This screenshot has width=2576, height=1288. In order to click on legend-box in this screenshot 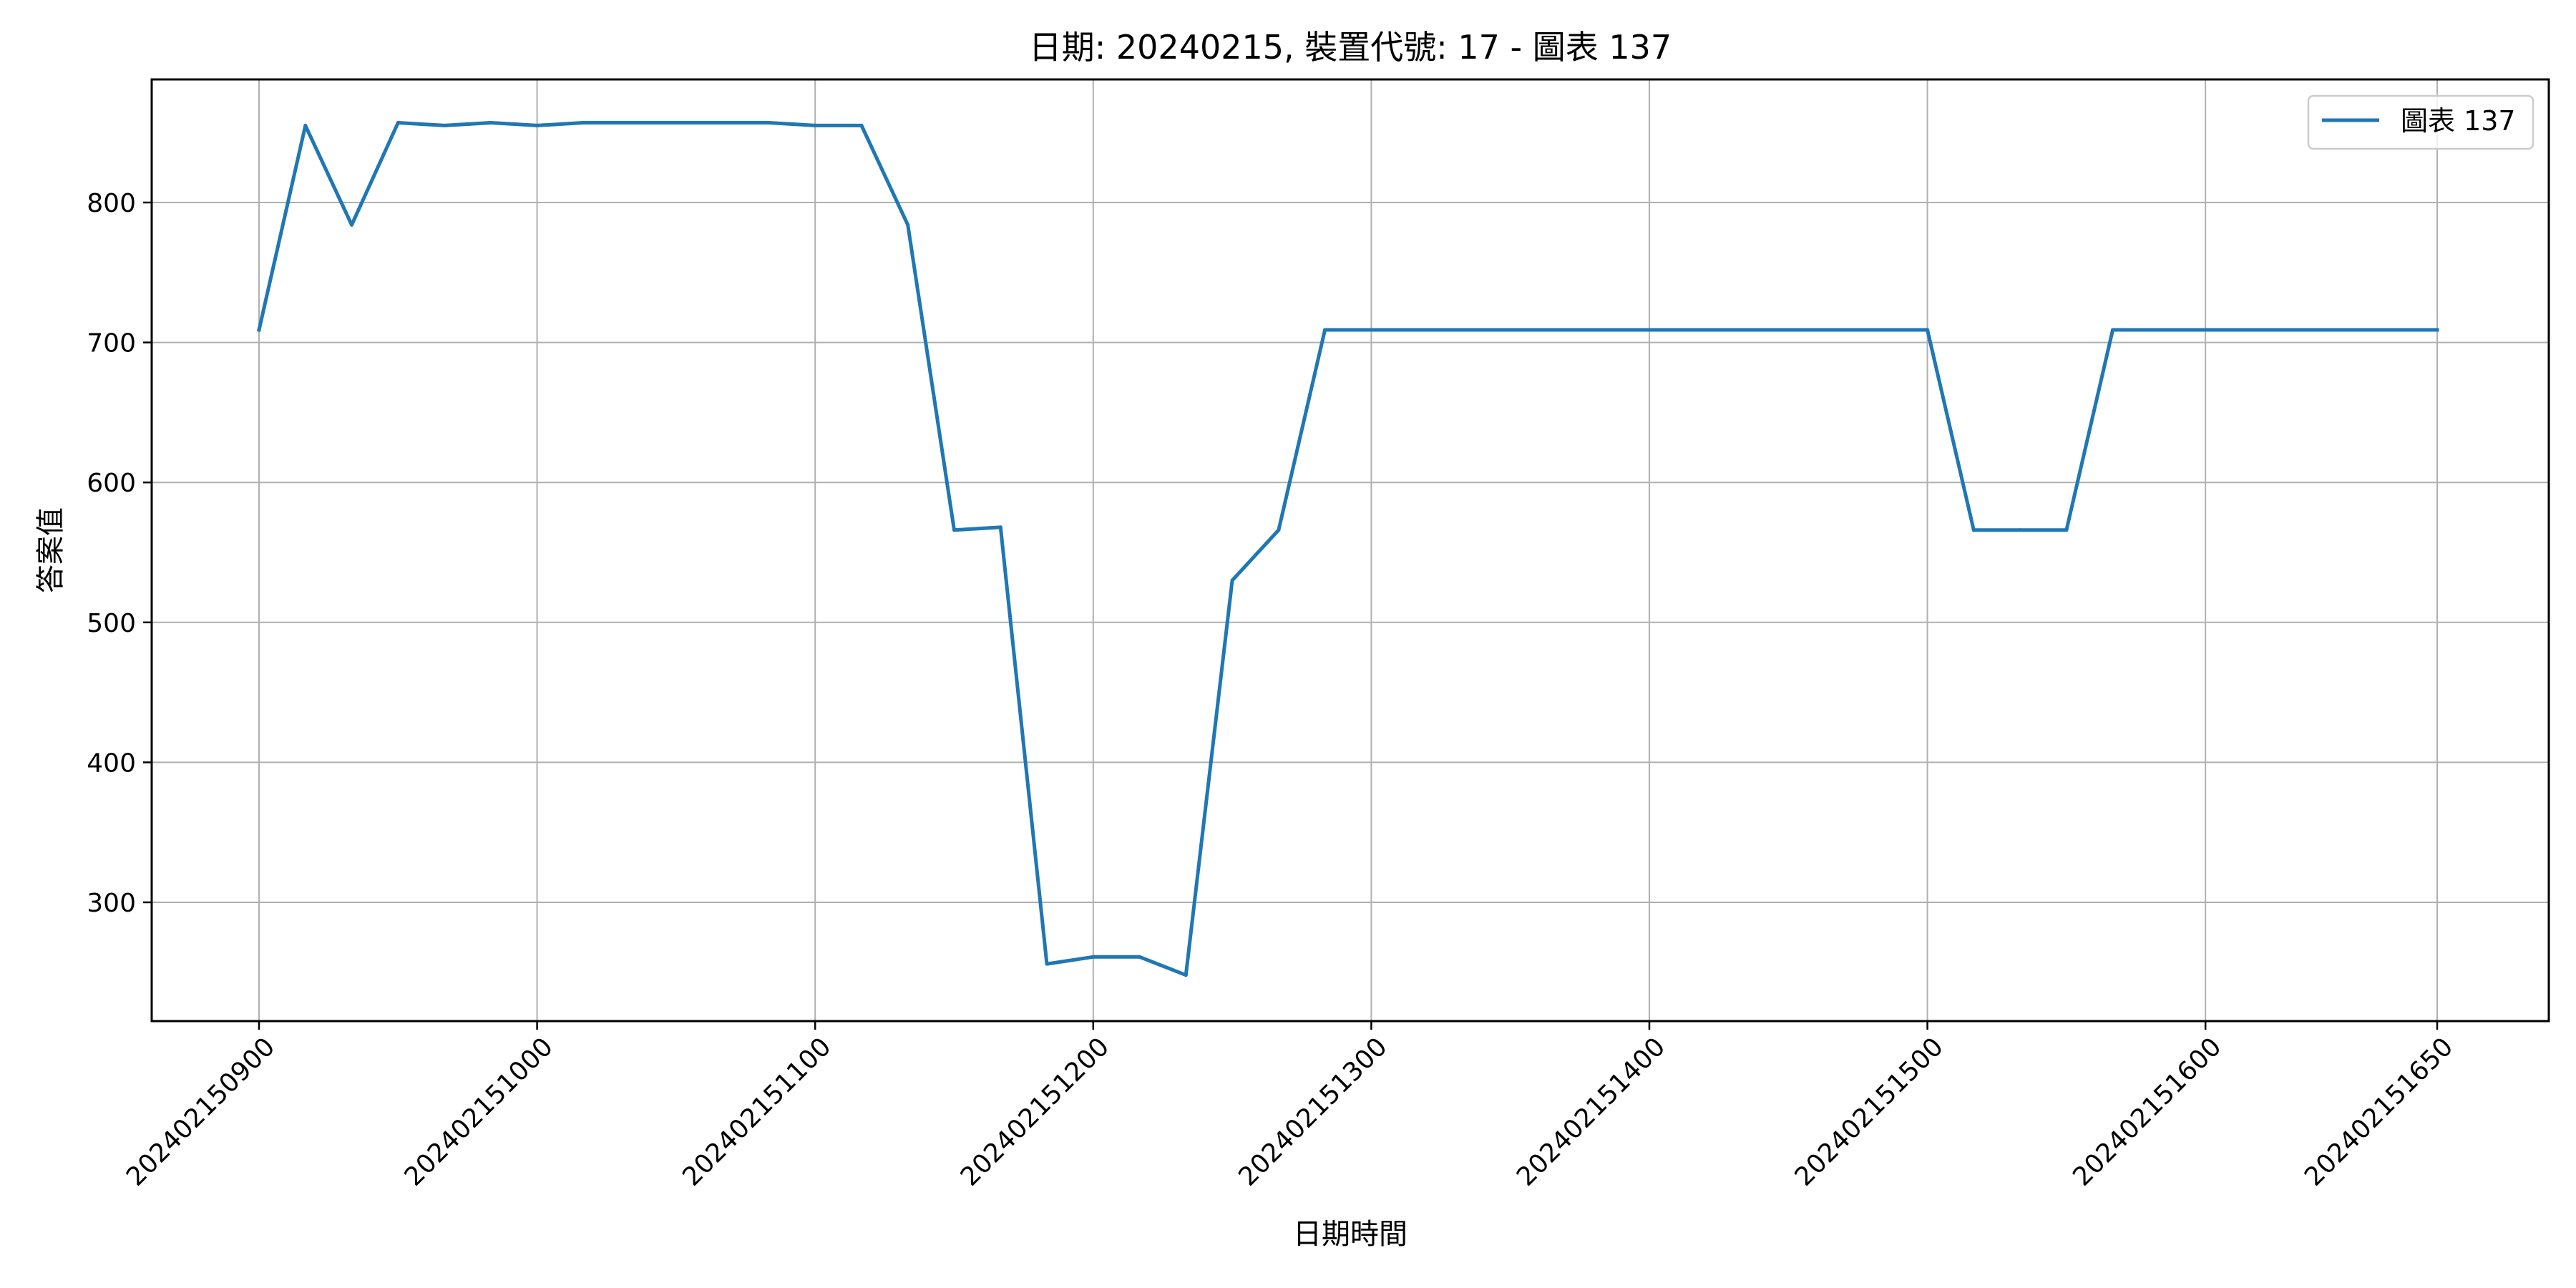, I will do `click(2420, 122)`.